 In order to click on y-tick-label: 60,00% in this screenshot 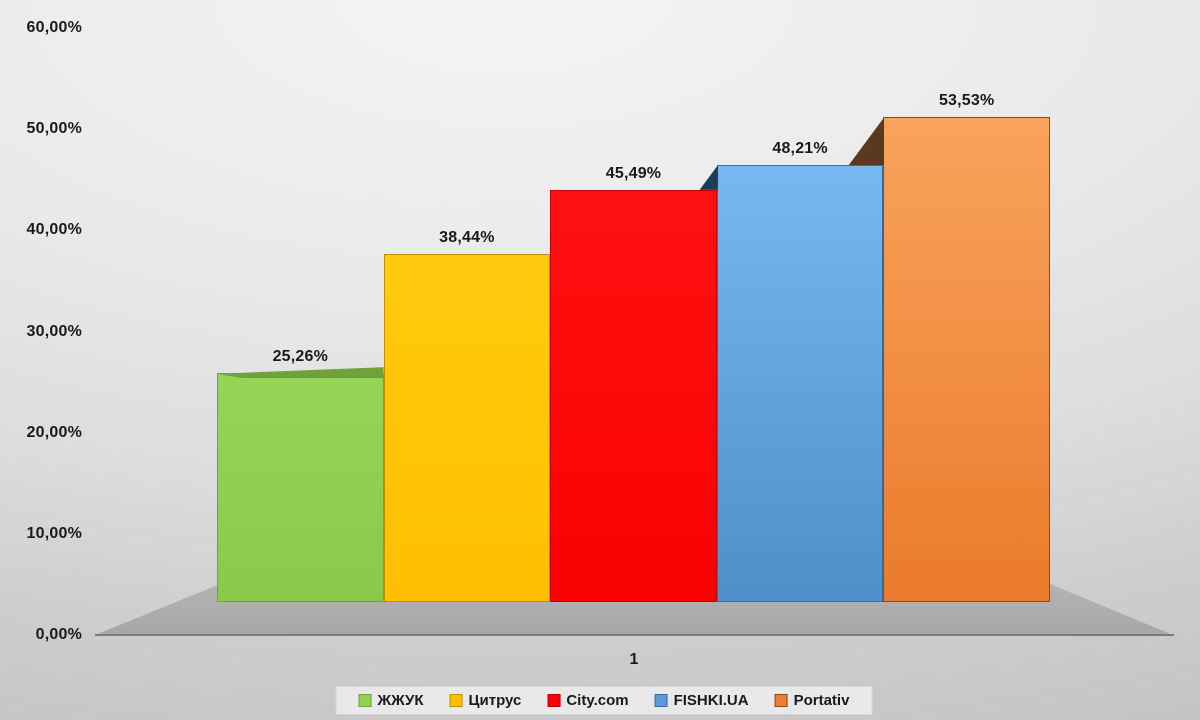, I will do `click(54, 27)`.